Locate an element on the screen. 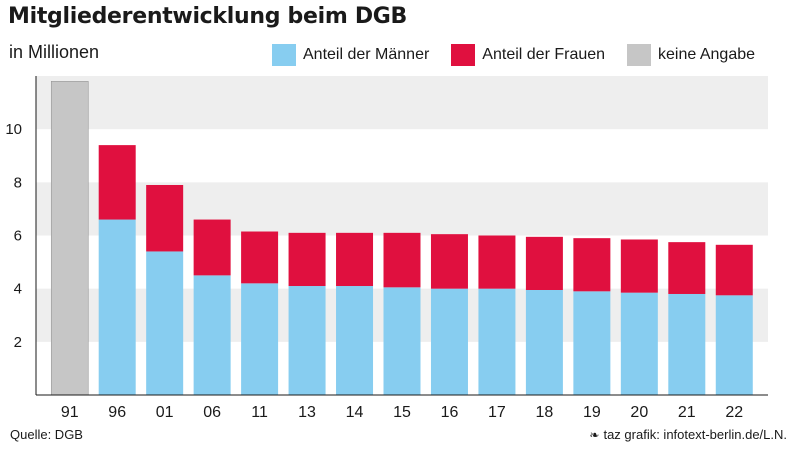  x-tick-label: 18 is located at coordinates (545, 412).